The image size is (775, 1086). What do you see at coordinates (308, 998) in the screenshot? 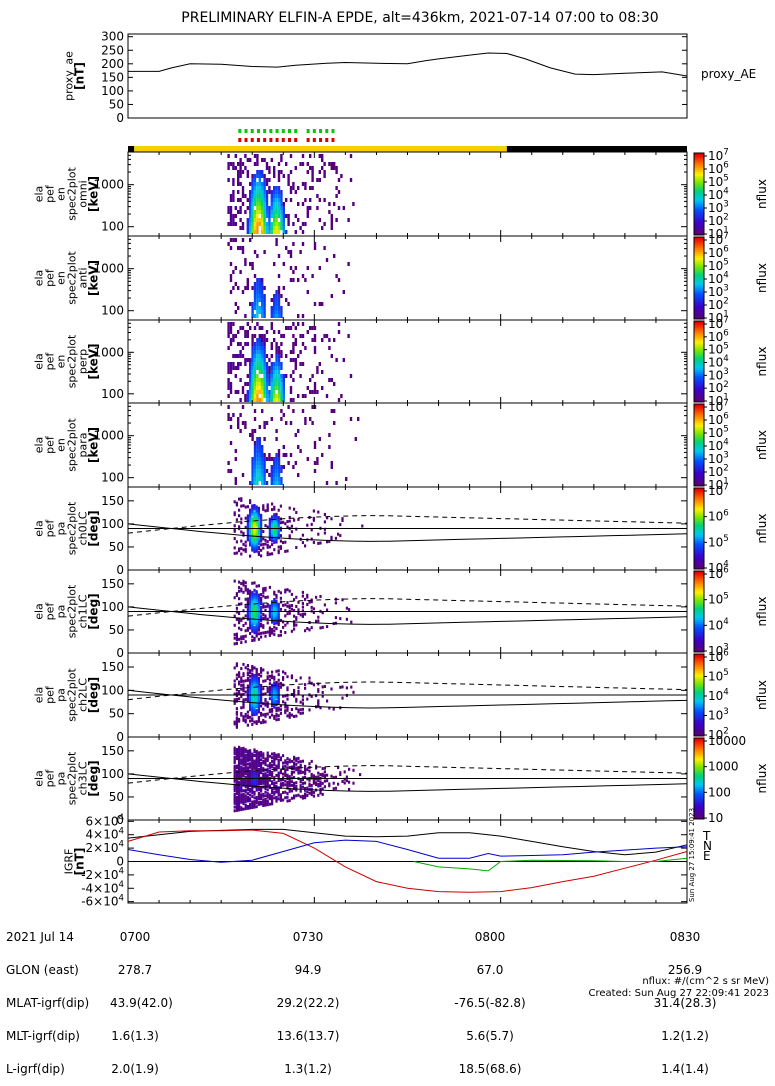
I see `footer-col-0730: 0730 94.9 29.2(22.2) 13.6(13.7) 1.3(1.2)` at bounding box center [308, 998].